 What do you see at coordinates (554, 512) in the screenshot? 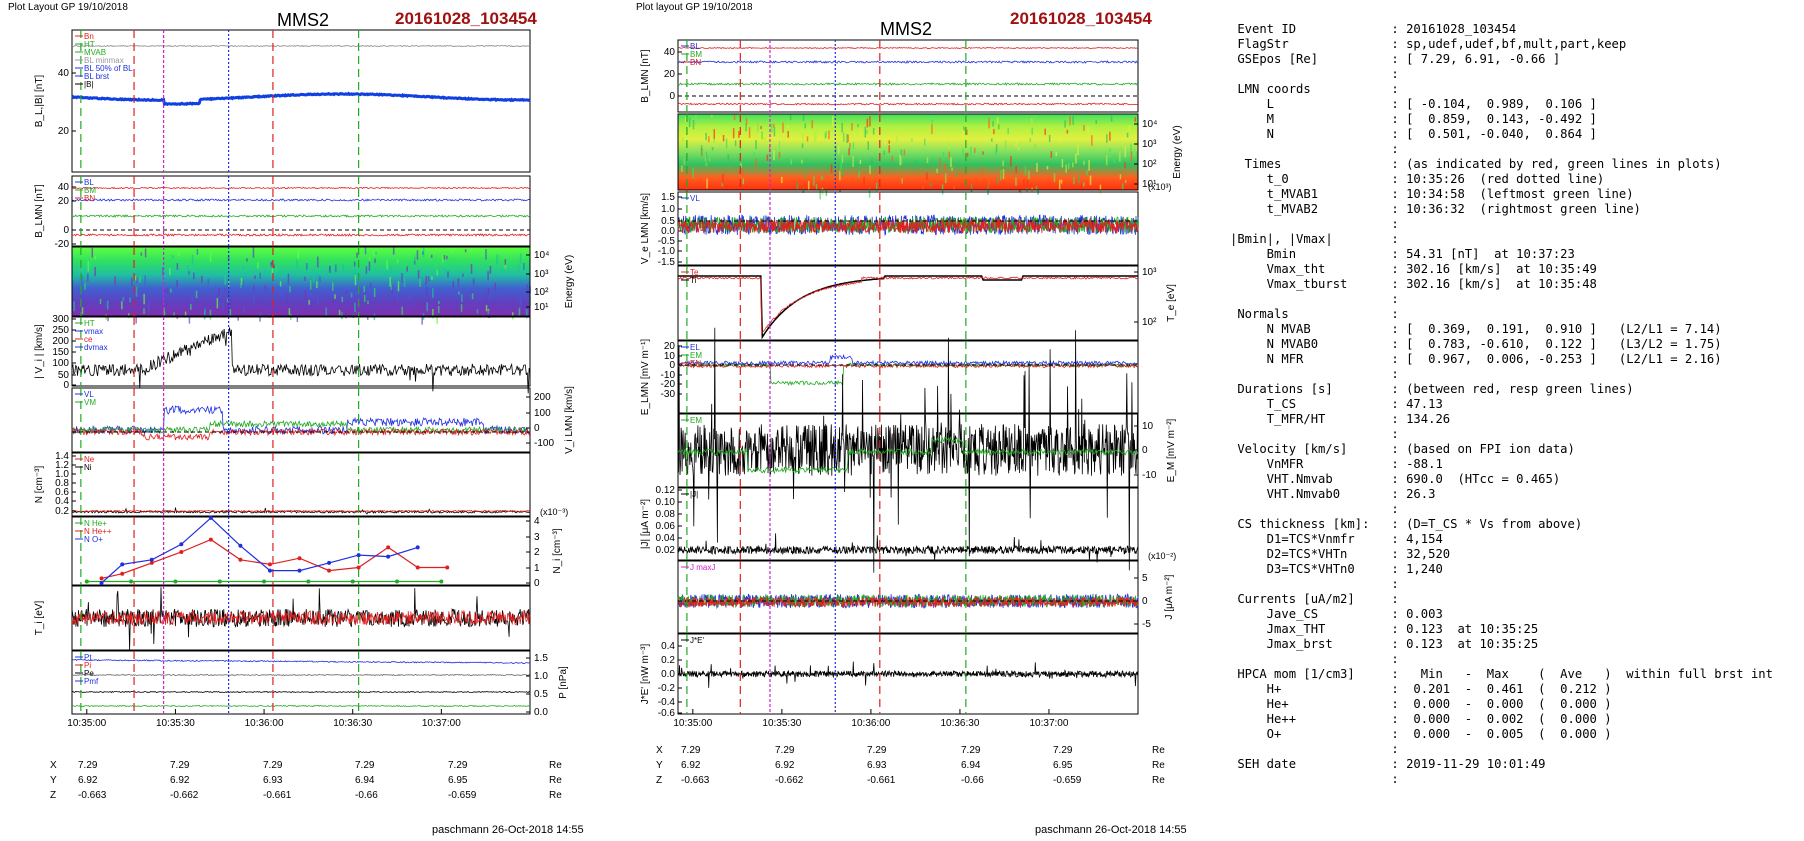
I see `scale-label: (x10⁻³)` at bounding box center [554, 512].